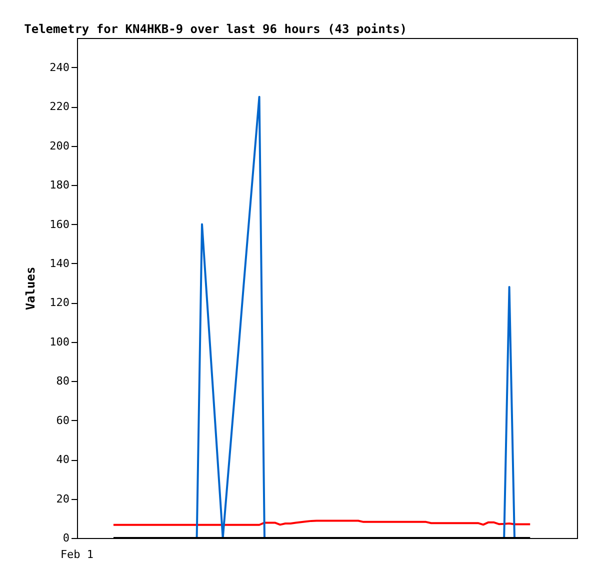 The image size is (597, 579). What do you see at coordinates (60, 263) in the screenshot?
I see `y-tick-label: 140` at bounding box center [60, 263].